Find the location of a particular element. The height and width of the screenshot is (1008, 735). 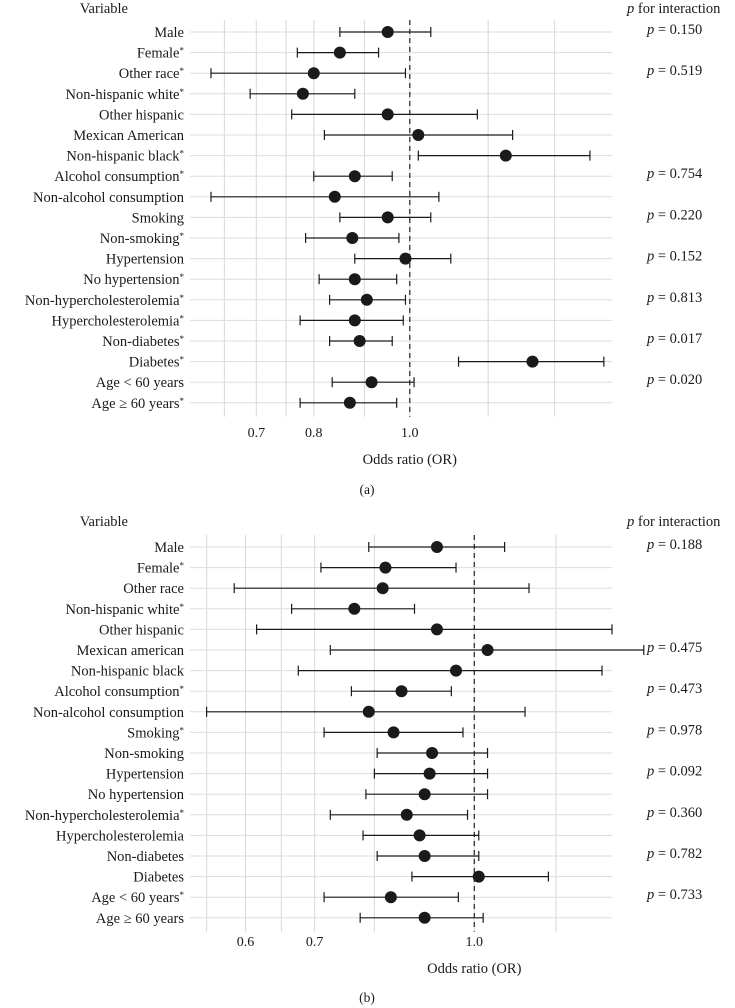

row-label-text: Non-hispanic white is located at coordinates (123, 610).